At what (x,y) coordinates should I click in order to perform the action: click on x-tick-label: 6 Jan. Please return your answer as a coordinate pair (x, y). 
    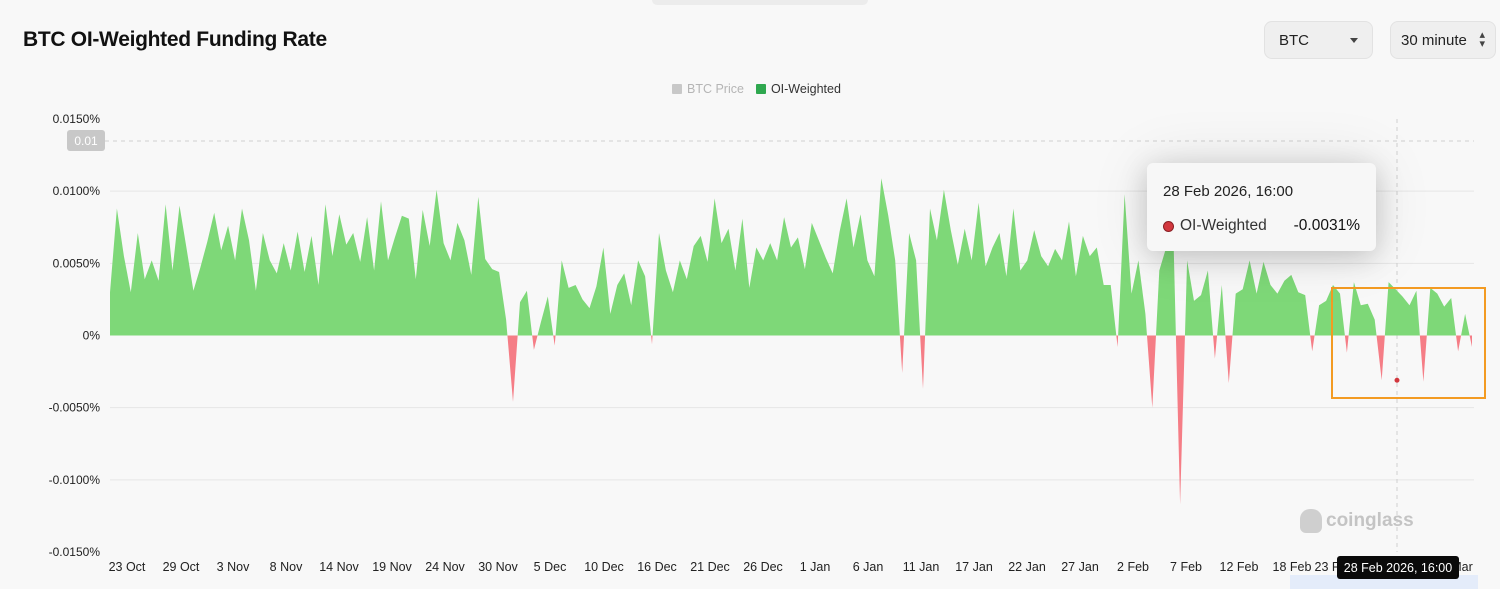
    Looking at the image, I should click on (868, 567).